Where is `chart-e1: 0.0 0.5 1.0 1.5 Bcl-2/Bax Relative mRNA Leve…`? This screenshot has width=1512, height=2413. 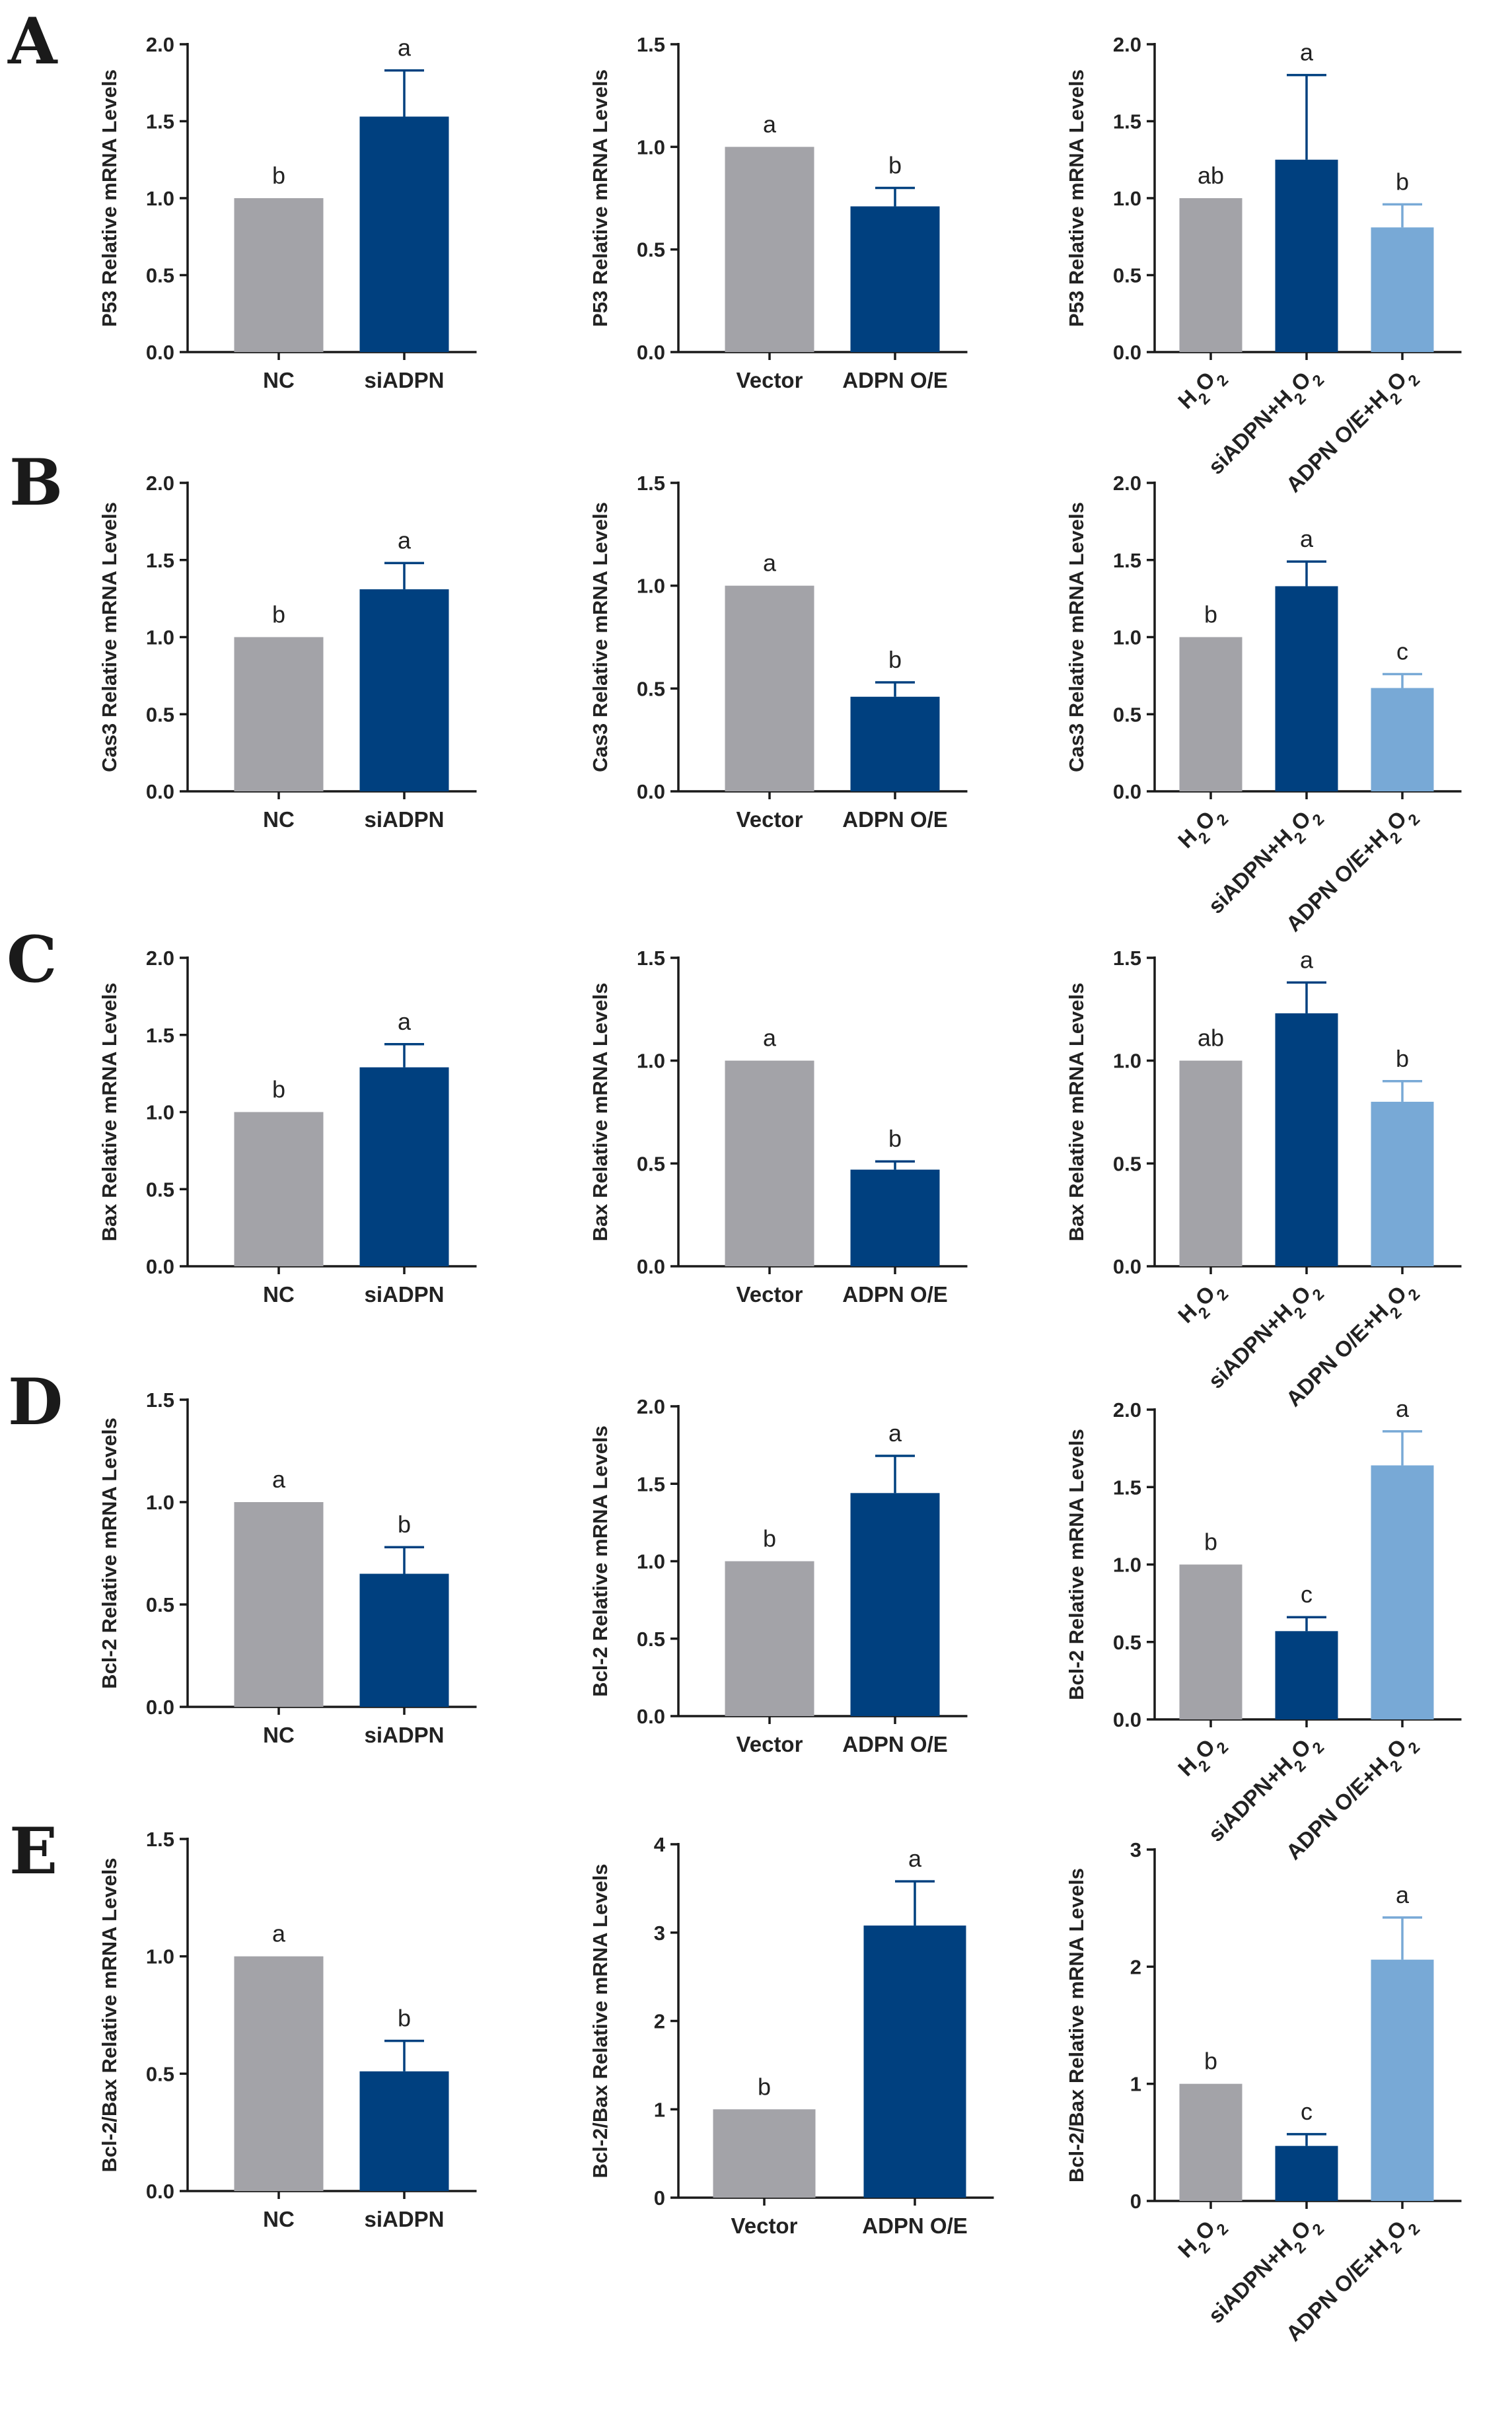
chart-e1: 0.0 0.5 1.0 1.5 Bcl-2/Bax Relative mRNA Leve… is located at coordinates (287, 2029).